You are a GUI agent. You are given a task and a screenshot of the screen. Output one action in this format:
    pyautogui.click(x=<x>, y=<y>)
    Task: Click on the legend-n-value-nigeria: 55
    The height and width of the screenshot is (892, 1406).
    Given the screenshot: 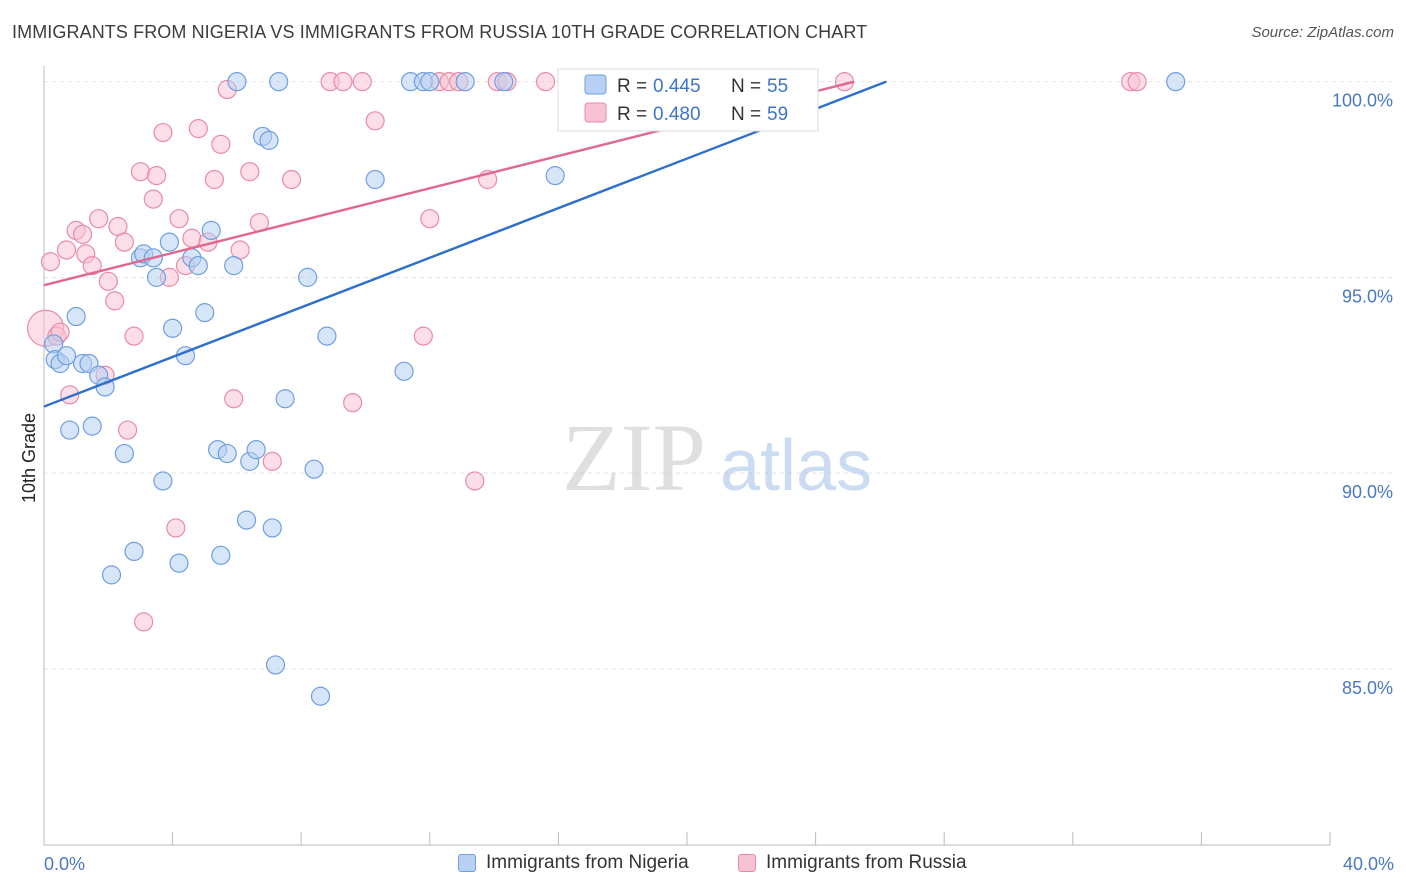 What is the action you would take?
    pyautogui.click(x=777, y=86)
    